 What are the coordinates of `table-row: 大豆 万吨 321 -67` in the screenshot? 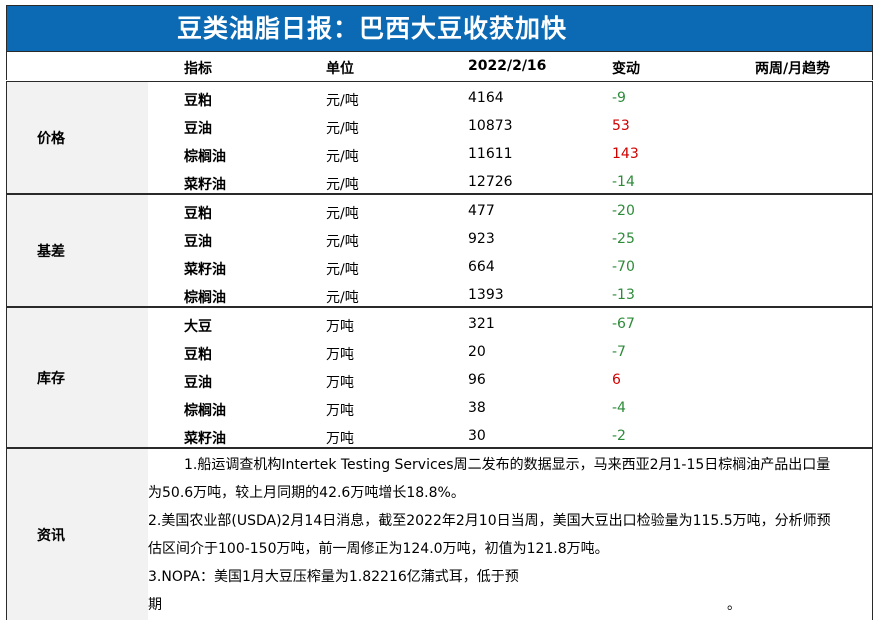 It's located at (510, 324).